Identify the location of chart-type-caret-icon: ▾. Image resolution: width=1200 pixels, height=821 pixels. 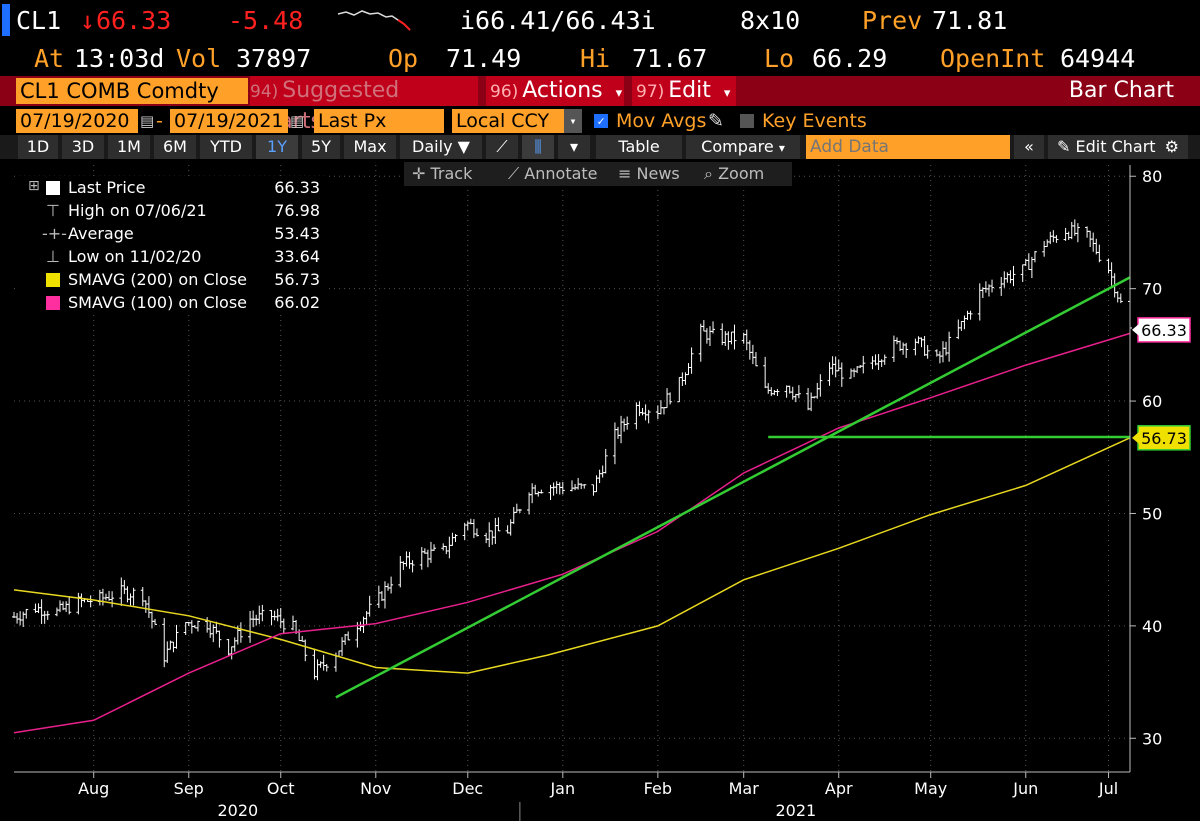
(574, 147).